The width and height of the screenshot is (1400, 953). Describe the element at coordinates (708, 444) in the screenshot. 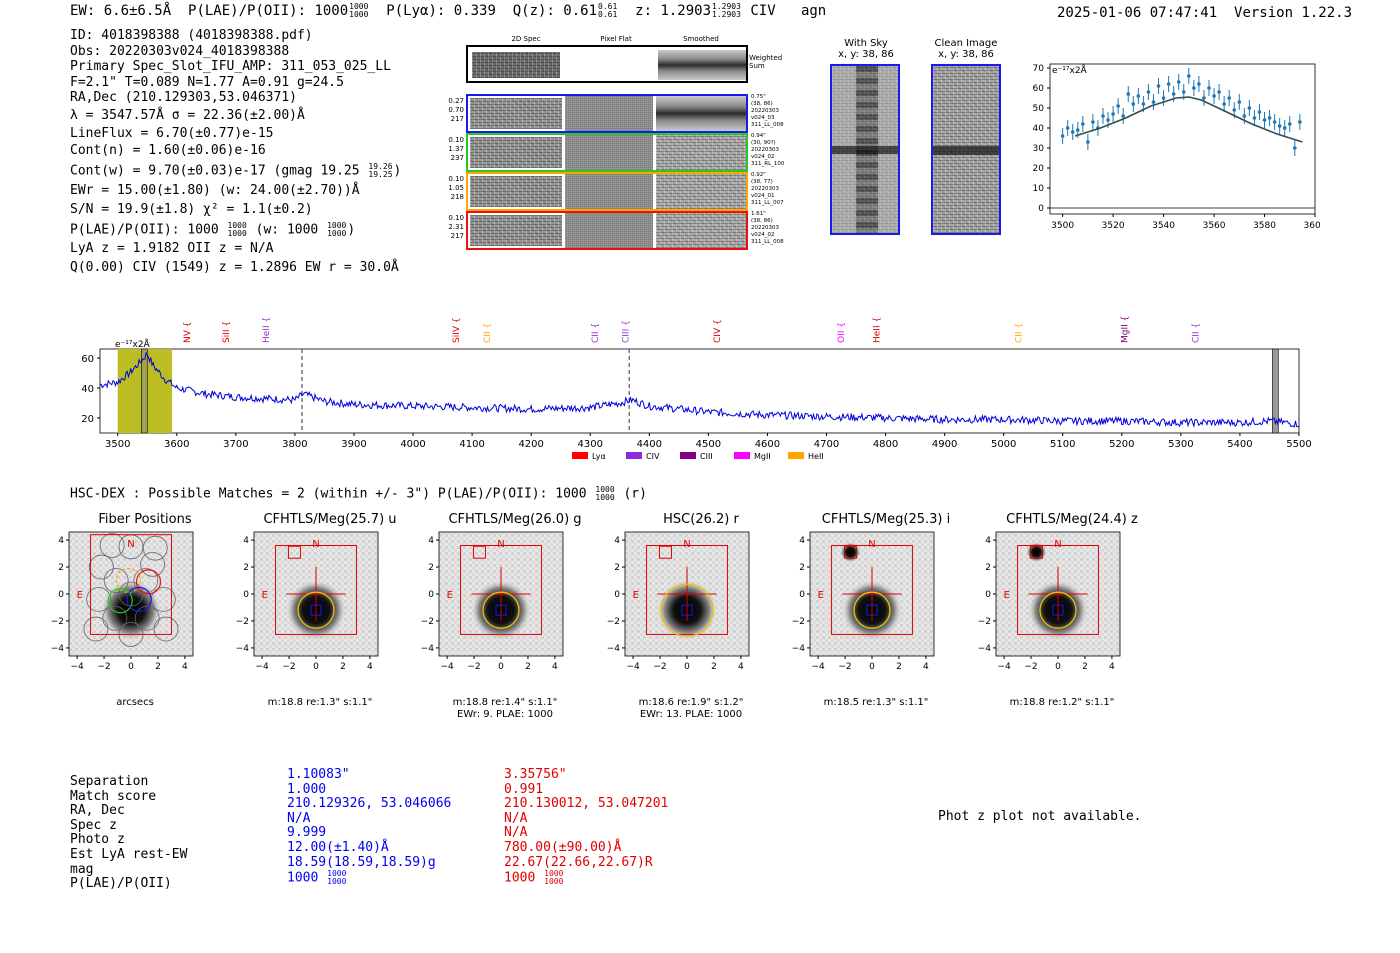

I see `spec-xtick-label: 4500` at that location.